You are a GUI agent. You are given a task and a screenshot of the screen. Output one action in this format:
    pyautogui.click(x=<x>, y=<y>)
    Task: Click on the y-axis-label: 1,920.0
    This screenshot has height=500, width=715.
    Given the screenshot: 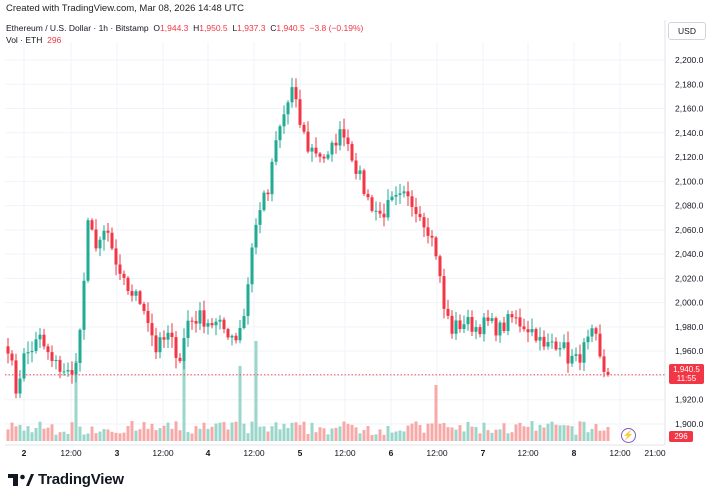 What is the action you would take?
    pyautogui.click(x=689, y=400)
    